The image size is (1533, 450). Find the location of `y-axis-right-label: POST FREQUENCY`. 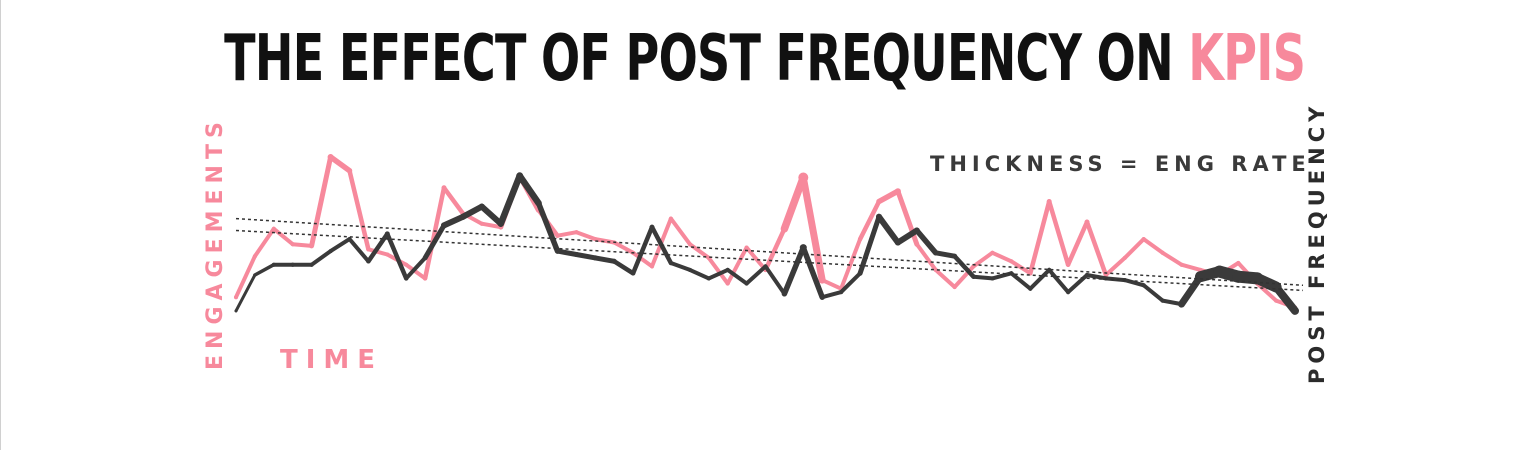

y-axis-right-label: POST FREQUENCY is located at coordinates (1317, 243).